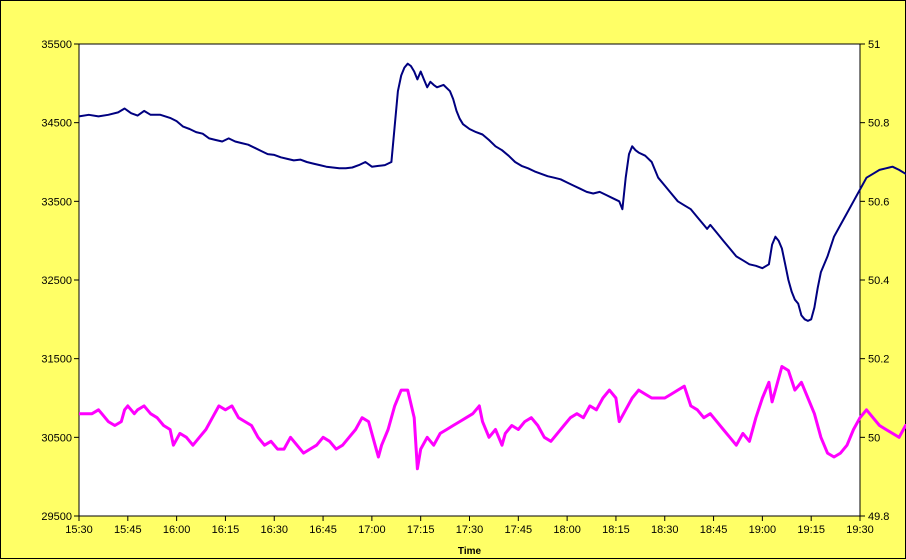 Image resolution: width=906 pixels, height=560 pixels. What do you see at coordinates (878, 124) in the screenshot?
I see `y-right-tick-label: 50.8` at bounding box center [878, 124].